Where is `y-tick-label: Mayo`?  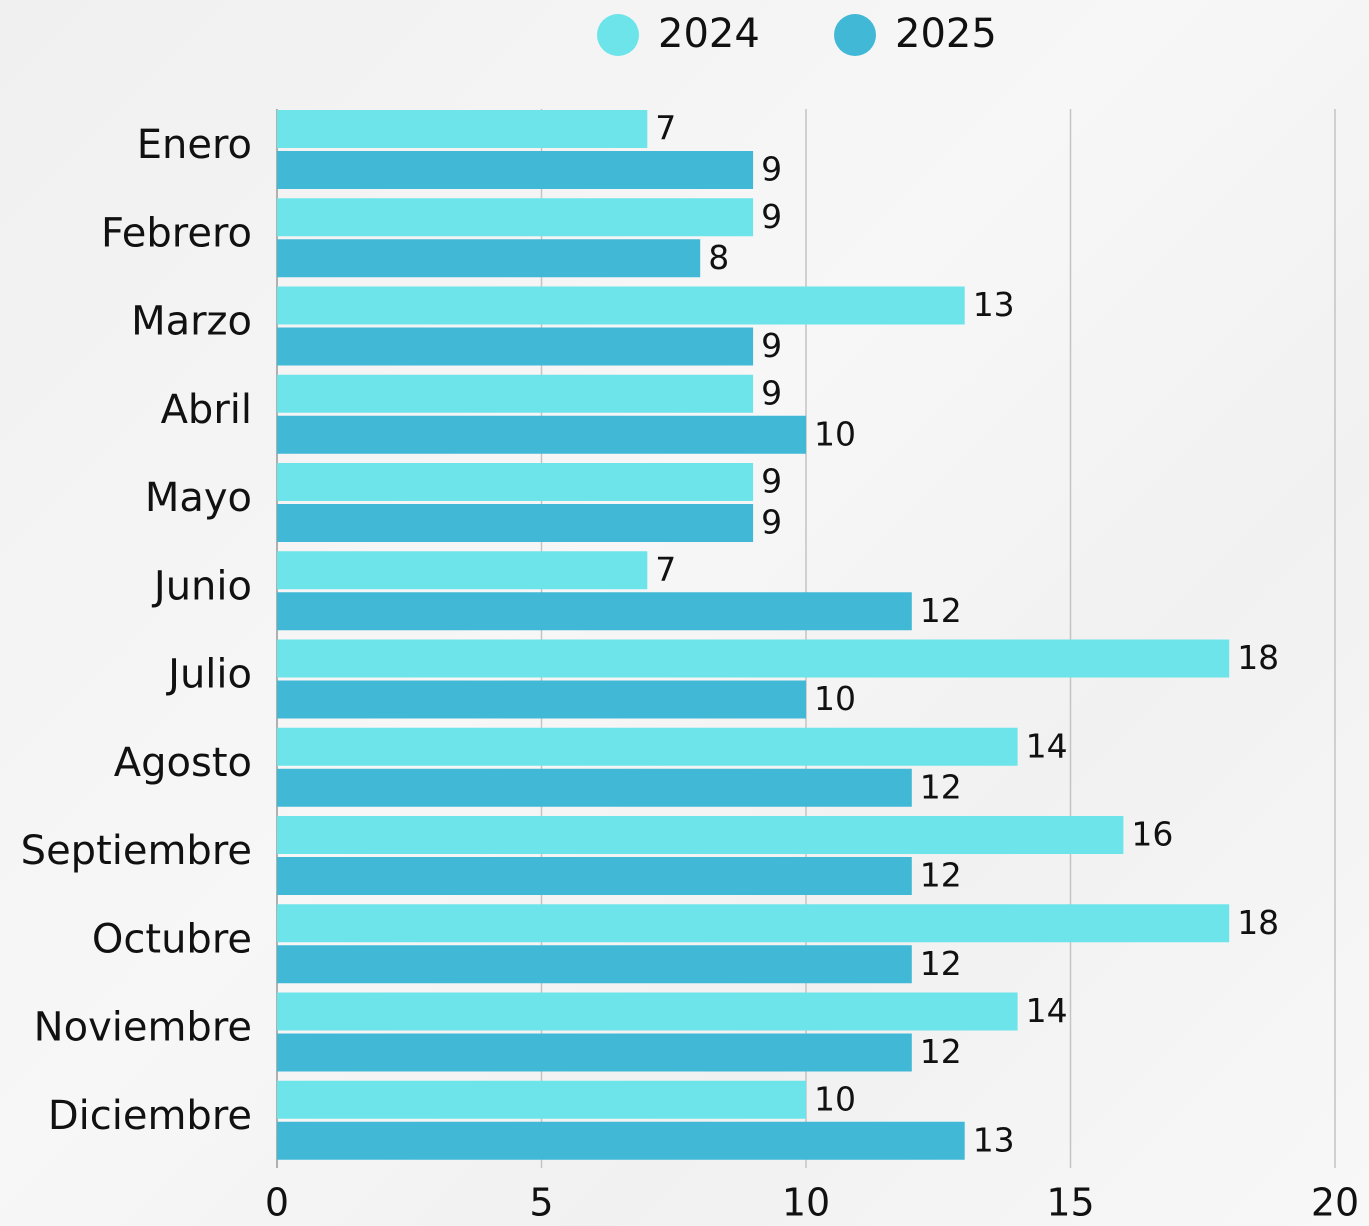
y-tick-label: Mayo is located at coordinates (198, 498).